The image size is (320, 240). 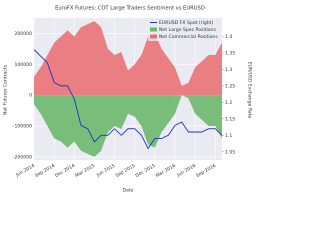 What do you see at coordinates (22, 157) in the screenshot?
I see `y-tick-label: -200000` at bounding box center [22, 157].